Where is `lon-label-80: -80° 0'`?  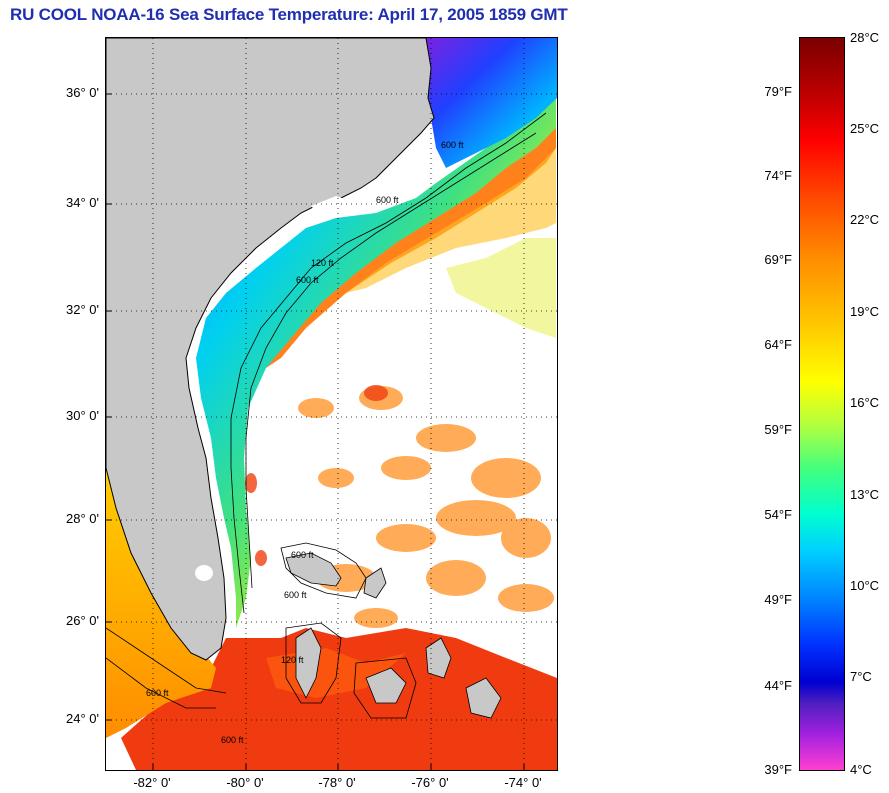
lon-label-80: -80° 0' is located at coordinates (245, 782).